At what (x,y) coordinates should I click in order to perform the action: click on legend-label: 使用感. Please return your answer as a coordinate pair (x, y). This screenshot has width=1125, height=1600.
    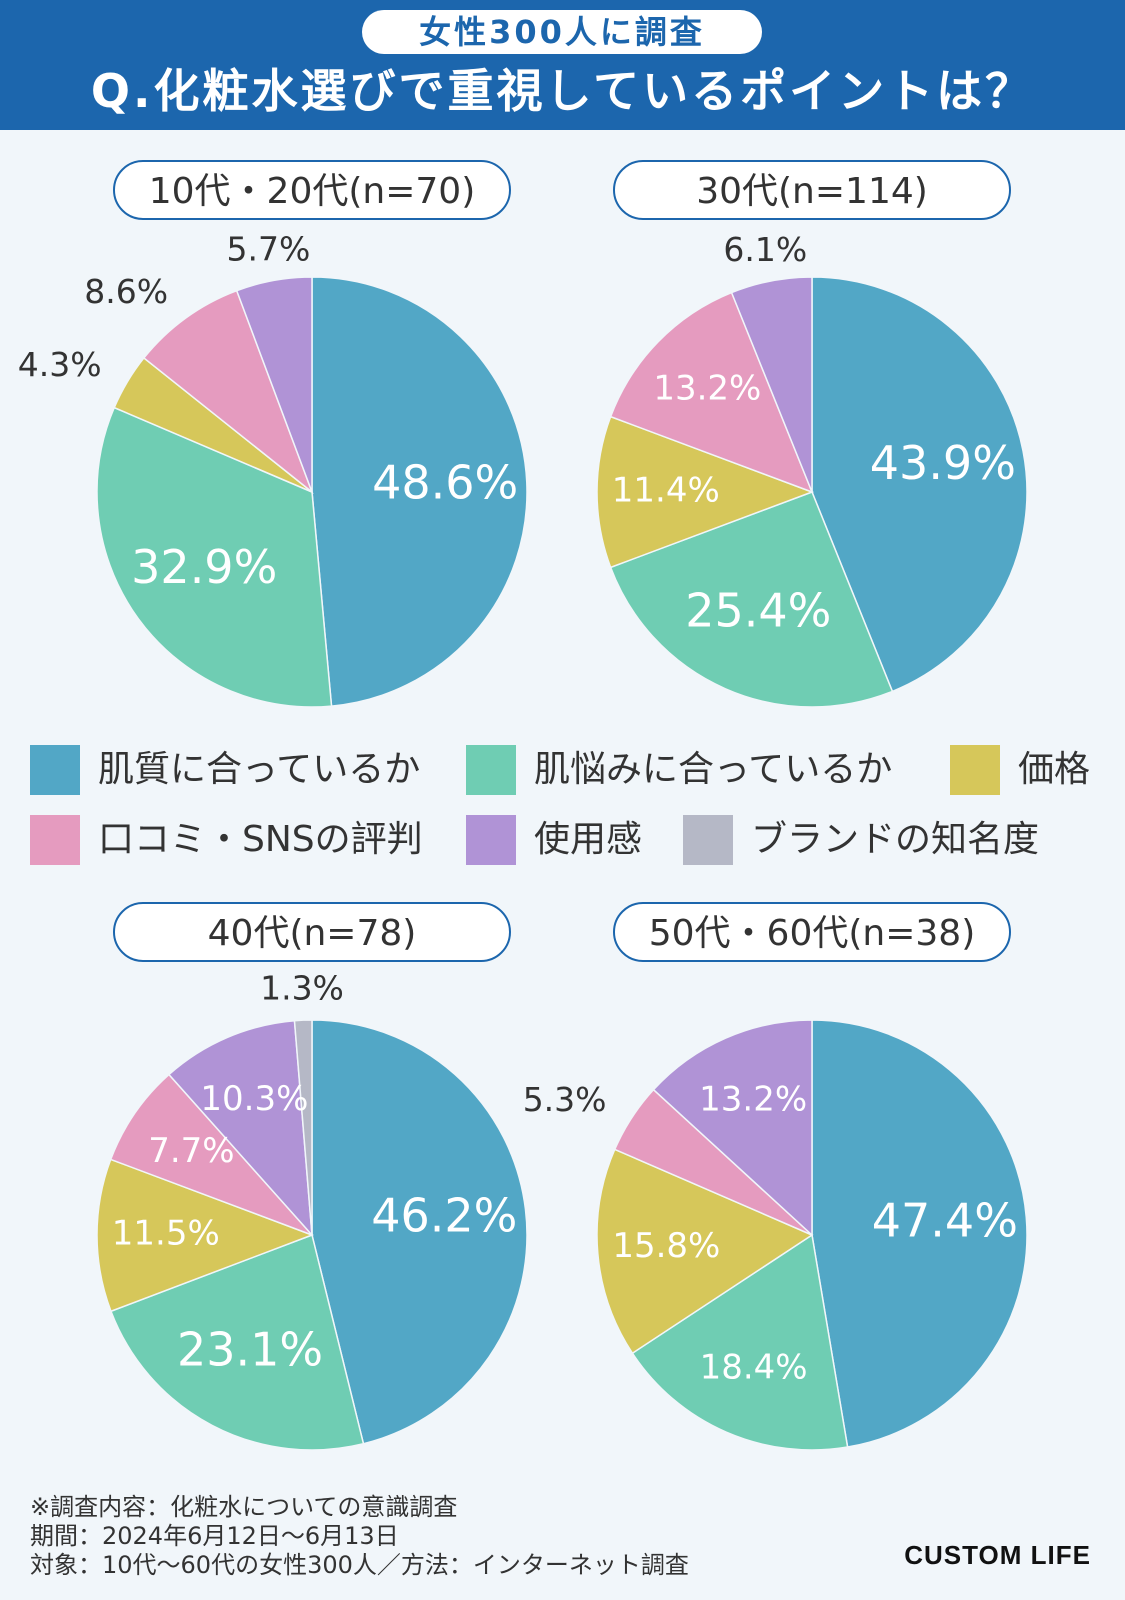
    Looking at the image, I should click on (588, 839).